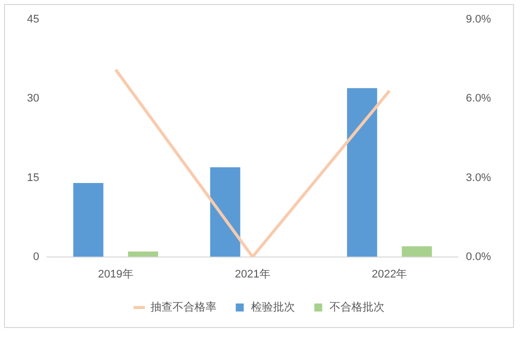 The image size is (529, 345). What do you see at coordinates (116, 274) in the screenshot?
I see `x-tick-label: 2019年` at bounding box center [116, 274].